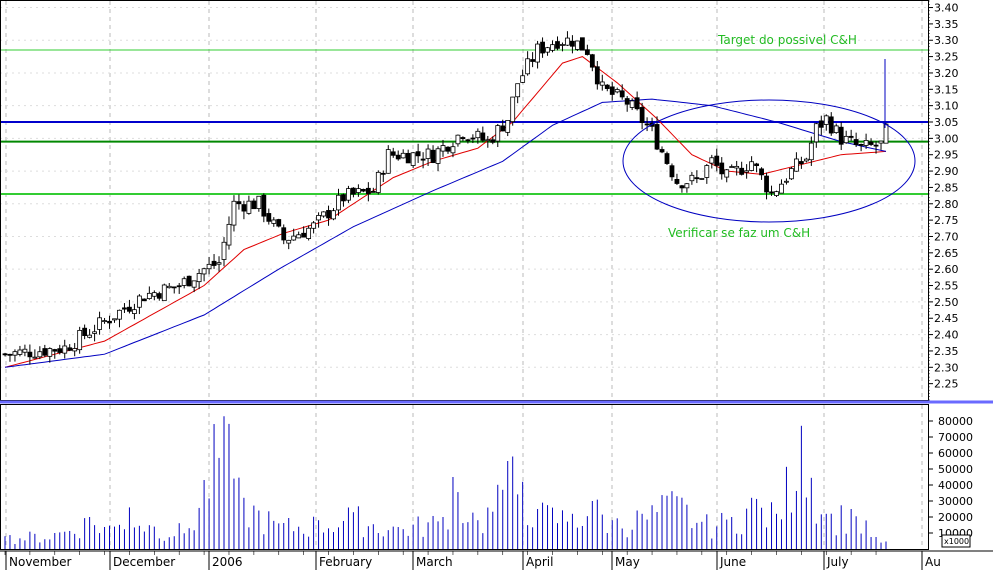 The image size is (993, 576). What do you see at coordinates (956, 541) in the screenshot?
I see `volume-multiplier: x1000` at bounding box center [956, 541].